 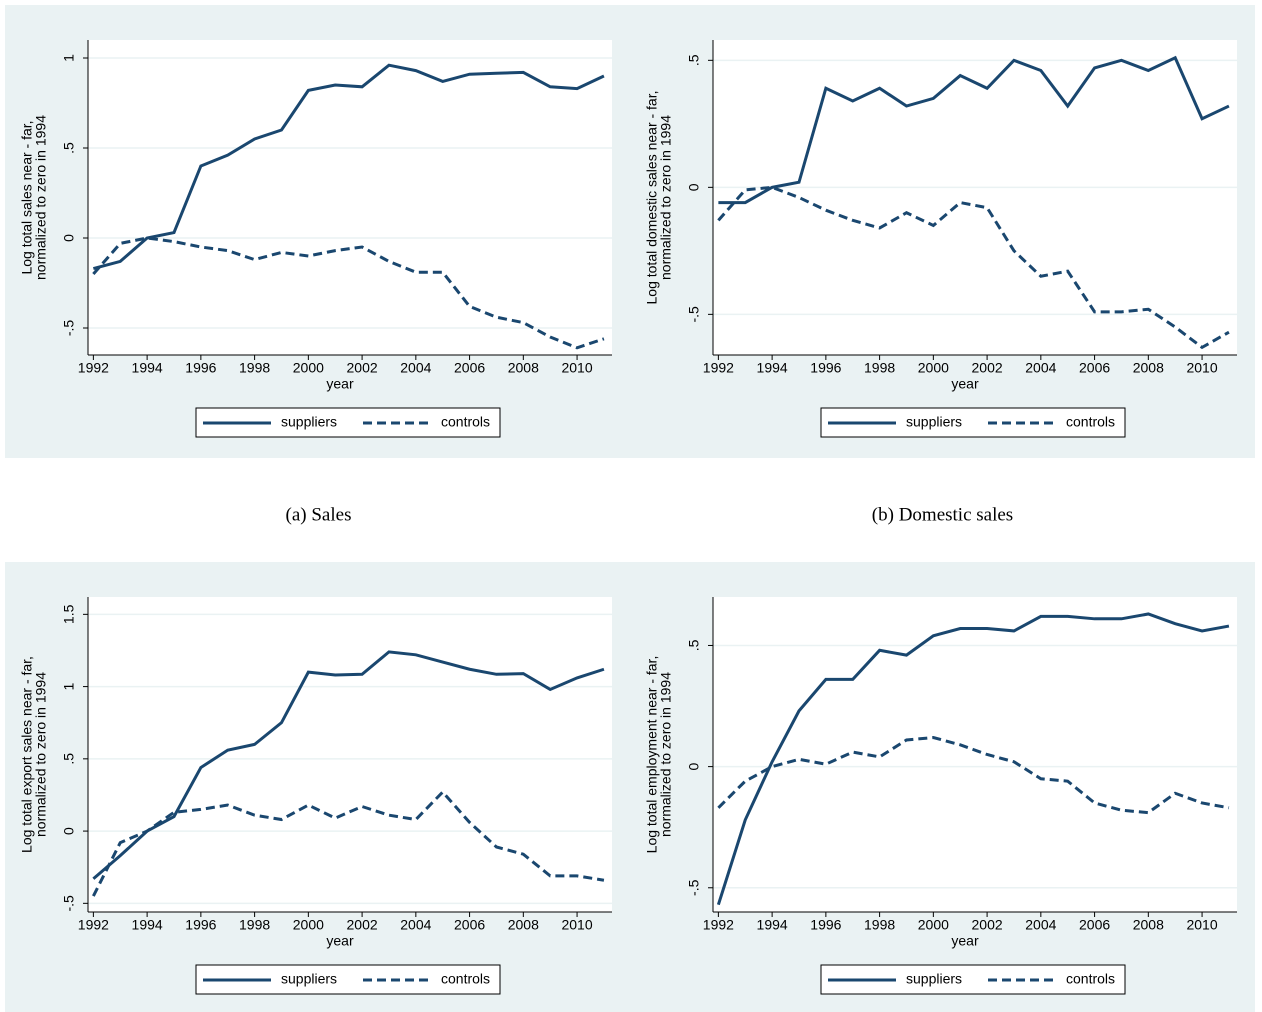 I want to click on caption: (a) Sales, so click(x=319, y=514).